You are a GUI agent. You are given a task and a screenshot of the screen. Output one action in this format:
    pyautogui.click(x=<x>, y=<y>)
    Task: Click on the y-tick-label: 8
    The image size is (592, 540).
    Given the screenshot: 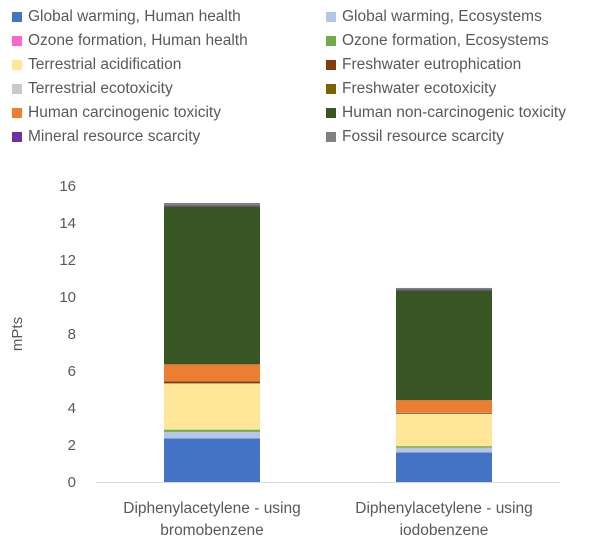 What is the action you would take?
    pyautogui.click(x=72, y=334)
    